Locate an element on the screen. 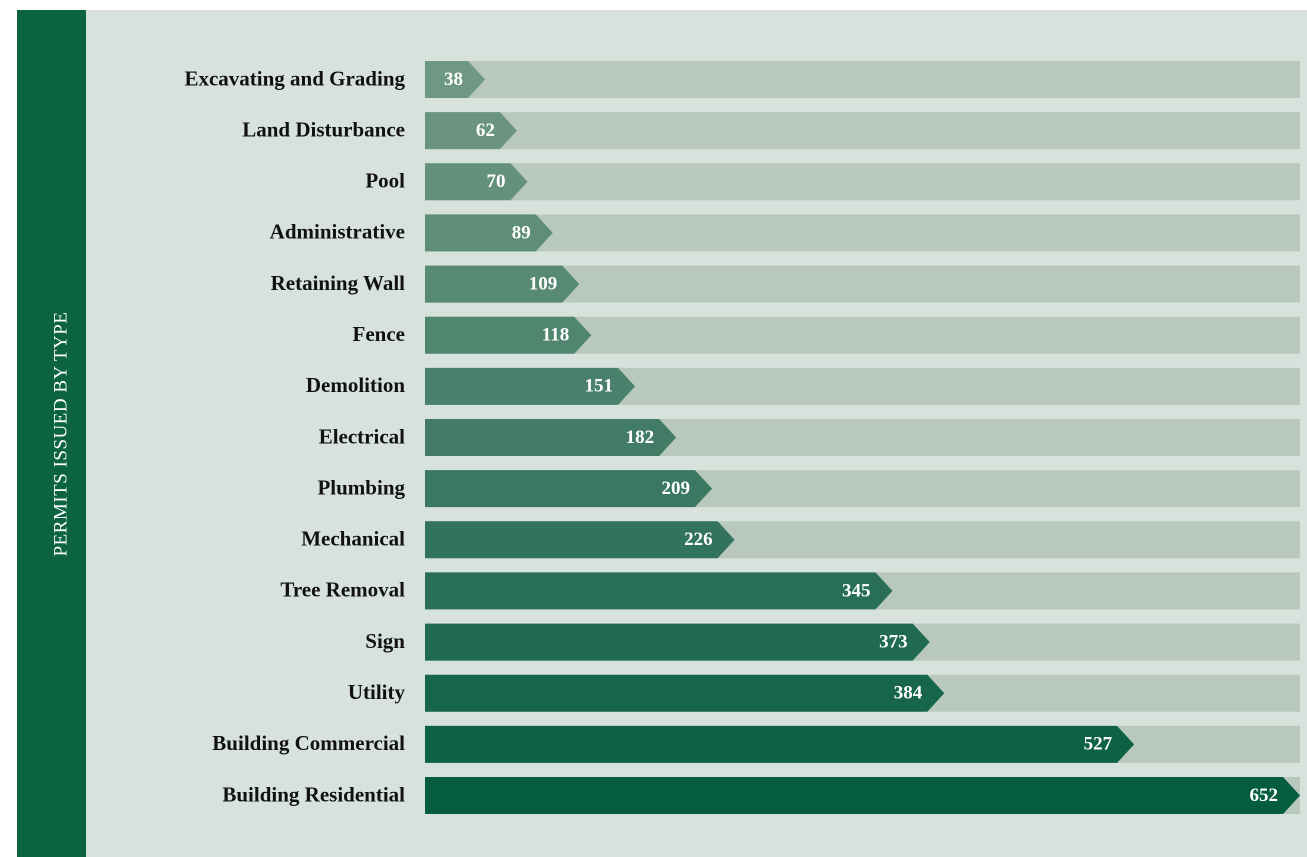 The width and height of the screenshot is (1307, 857). category-label: Demolition is located at coordinates (355, 385).